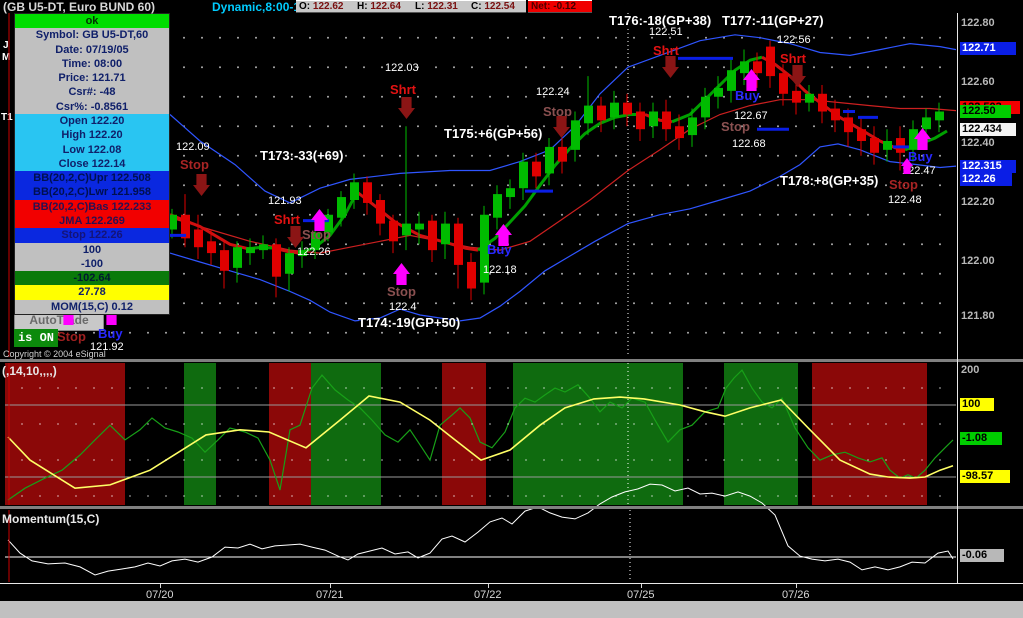 The image size is (1023, 618). What do you see at coordinates (403, 307) in the screenshot?
I see `price-label: 122.4` at bounding box center [403, 307].